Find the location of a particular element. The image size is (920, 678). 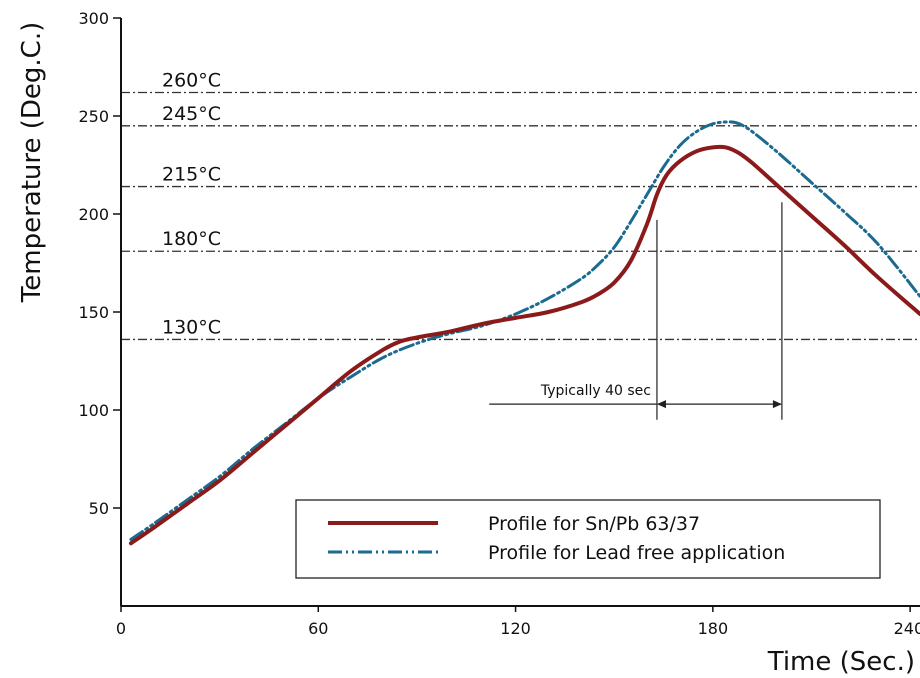

x-tick-label: 0 is located at coordinates (121, 628).